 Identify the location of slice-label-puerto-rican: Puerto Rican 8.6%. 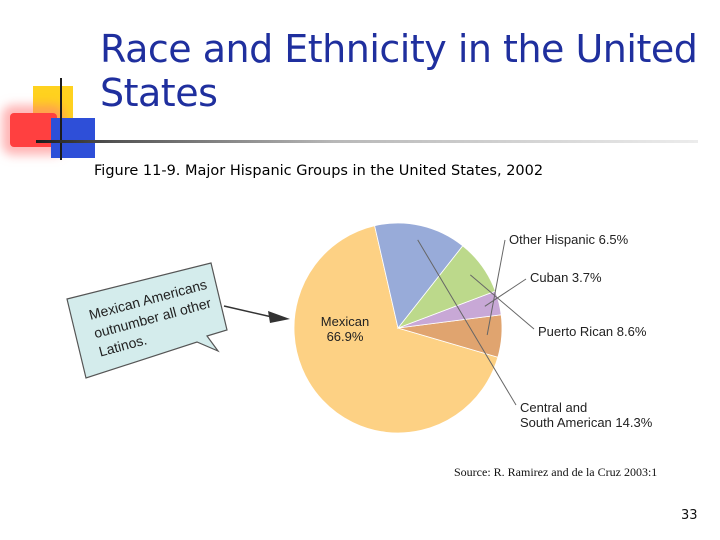
(592, 331).